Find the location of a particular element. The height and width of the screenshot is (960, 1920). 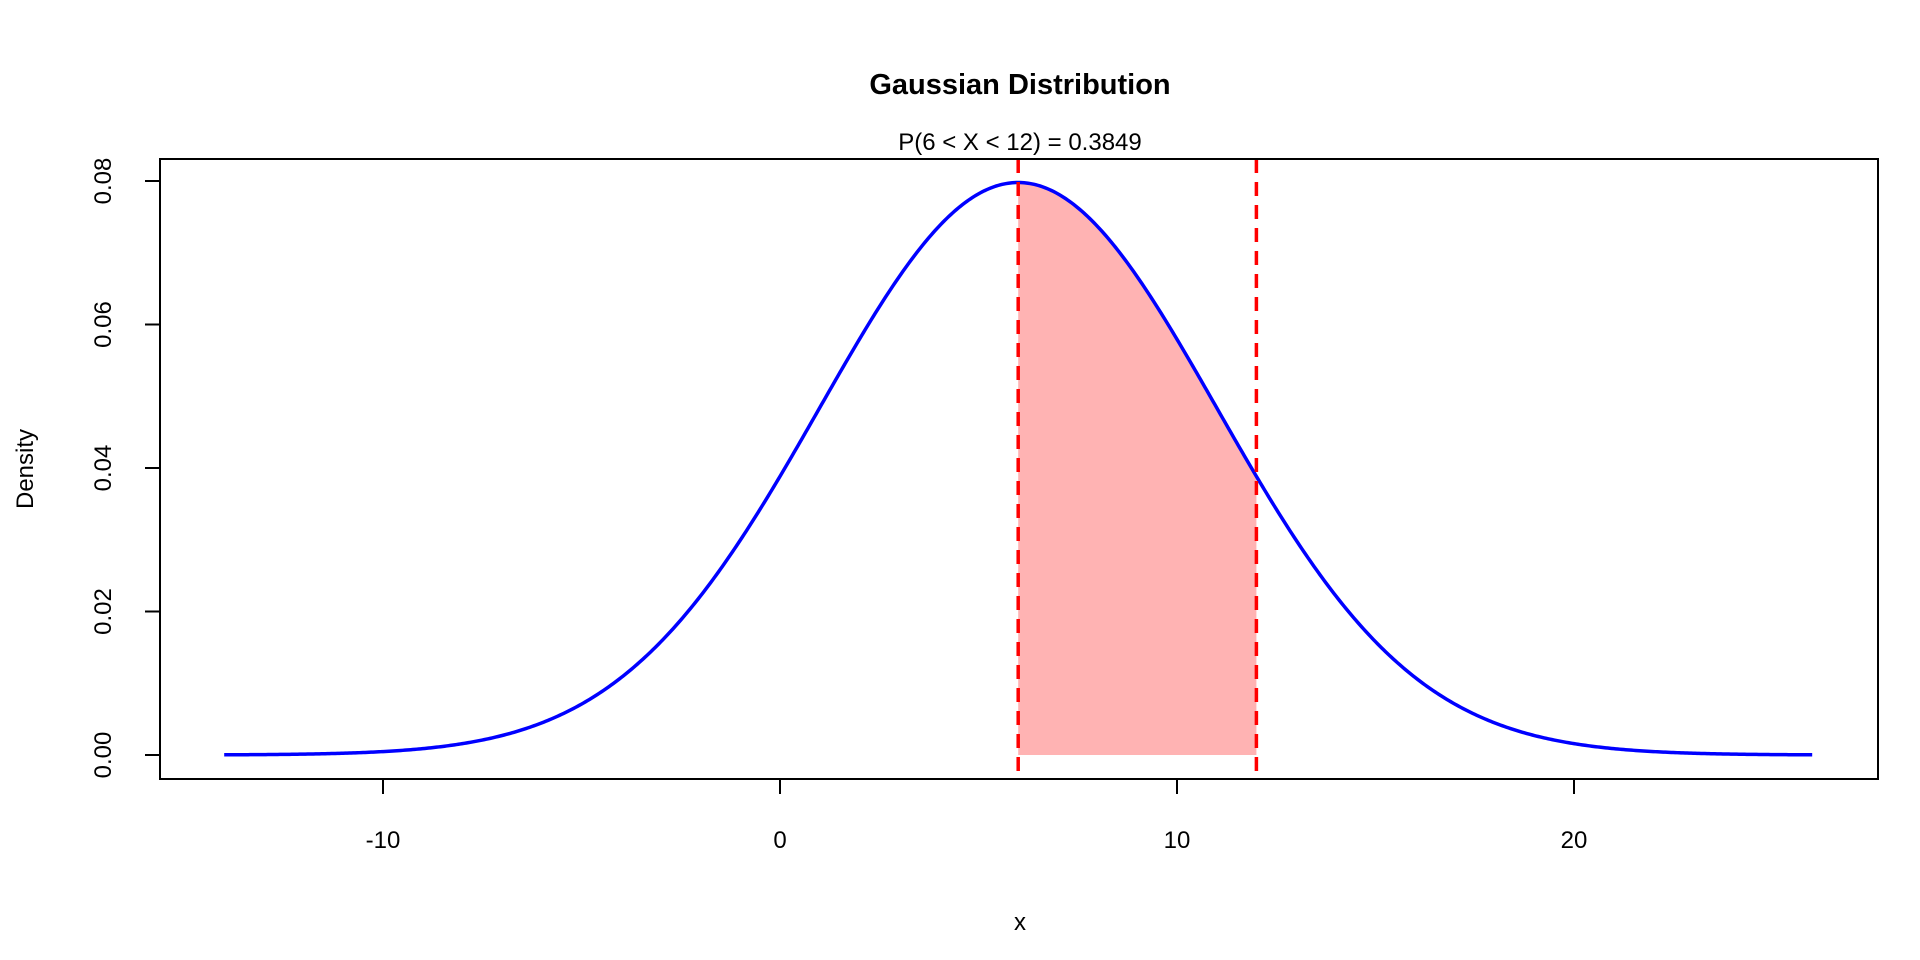

x-tick-label: 10 is located at coordinates (1177, 840).